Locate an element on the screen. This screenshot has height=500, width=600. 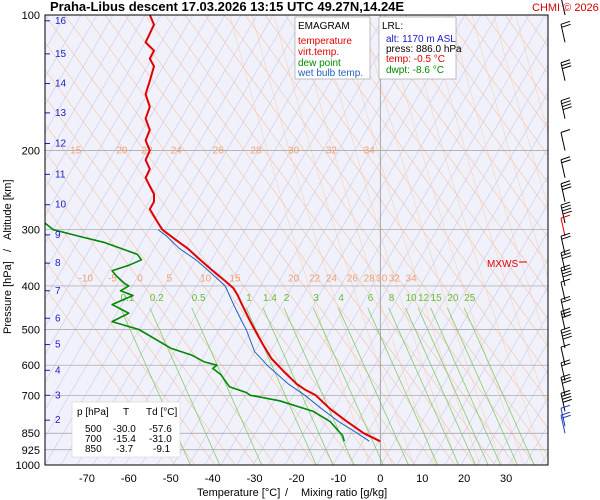
y-tick-label: 500 is located at coordinates (31, 331).